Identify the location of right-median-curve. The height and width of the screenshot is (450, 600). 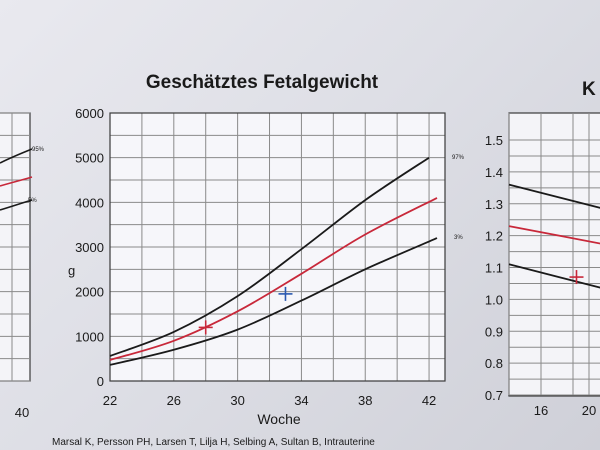
(554, 235).